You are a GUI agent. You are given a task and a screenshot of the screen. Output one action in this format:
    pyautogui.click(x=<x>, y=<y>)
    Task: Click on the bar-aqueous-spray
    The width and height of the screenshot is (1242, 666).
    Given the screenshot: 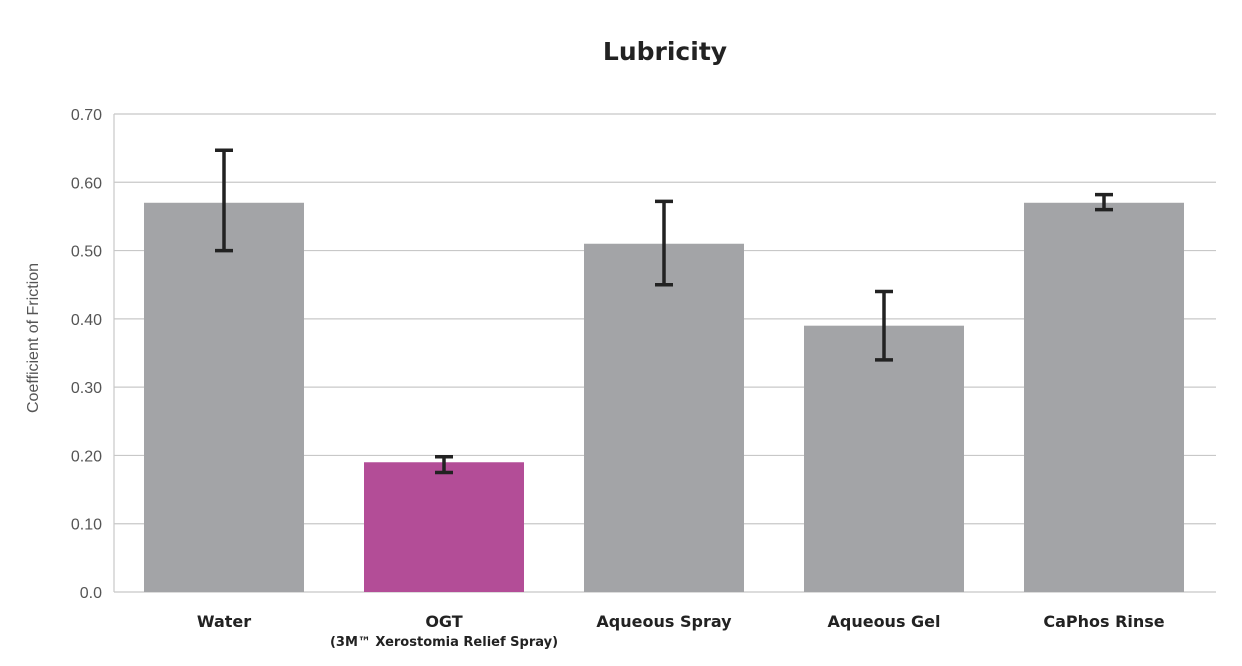 What is the action you would take?
    pyautogui.click(x=664, y=417)
    